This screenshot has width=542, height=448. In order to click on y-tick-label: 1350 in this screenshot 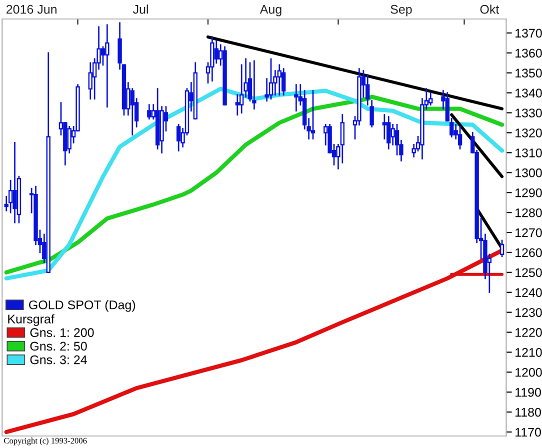, I will do `click(529, 73)`.